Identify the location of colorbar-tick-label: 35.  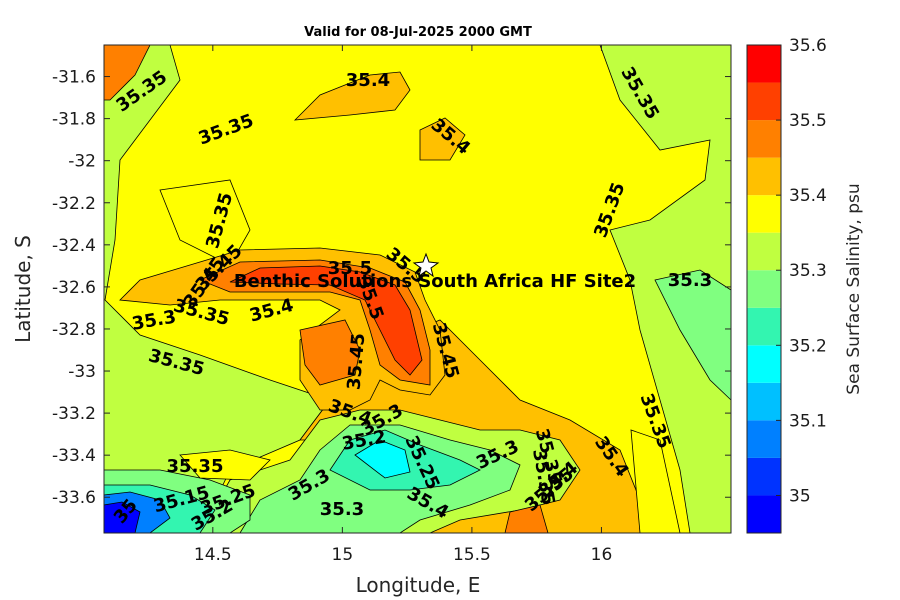
(800, 496).